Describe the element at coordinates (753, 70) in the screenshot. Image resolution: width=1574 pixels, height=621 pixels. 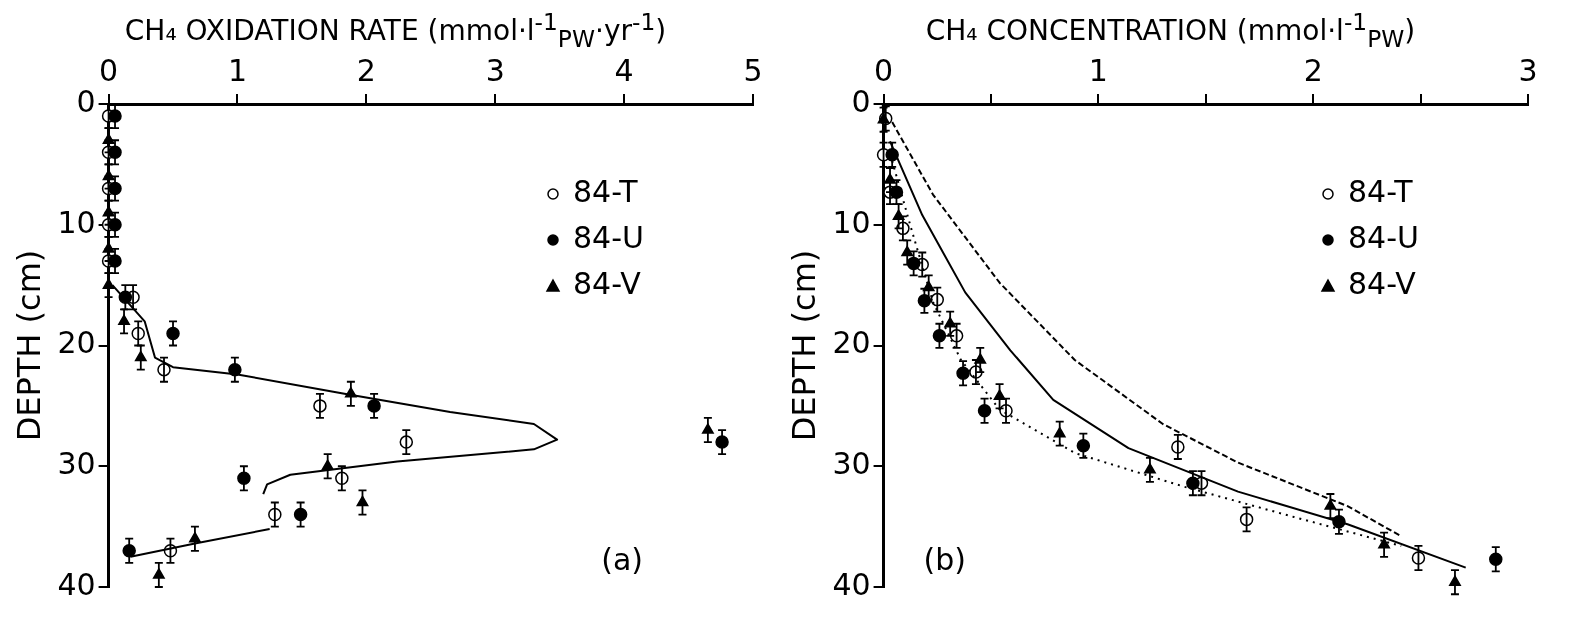
I see `x-tick-label: 5` at that location.